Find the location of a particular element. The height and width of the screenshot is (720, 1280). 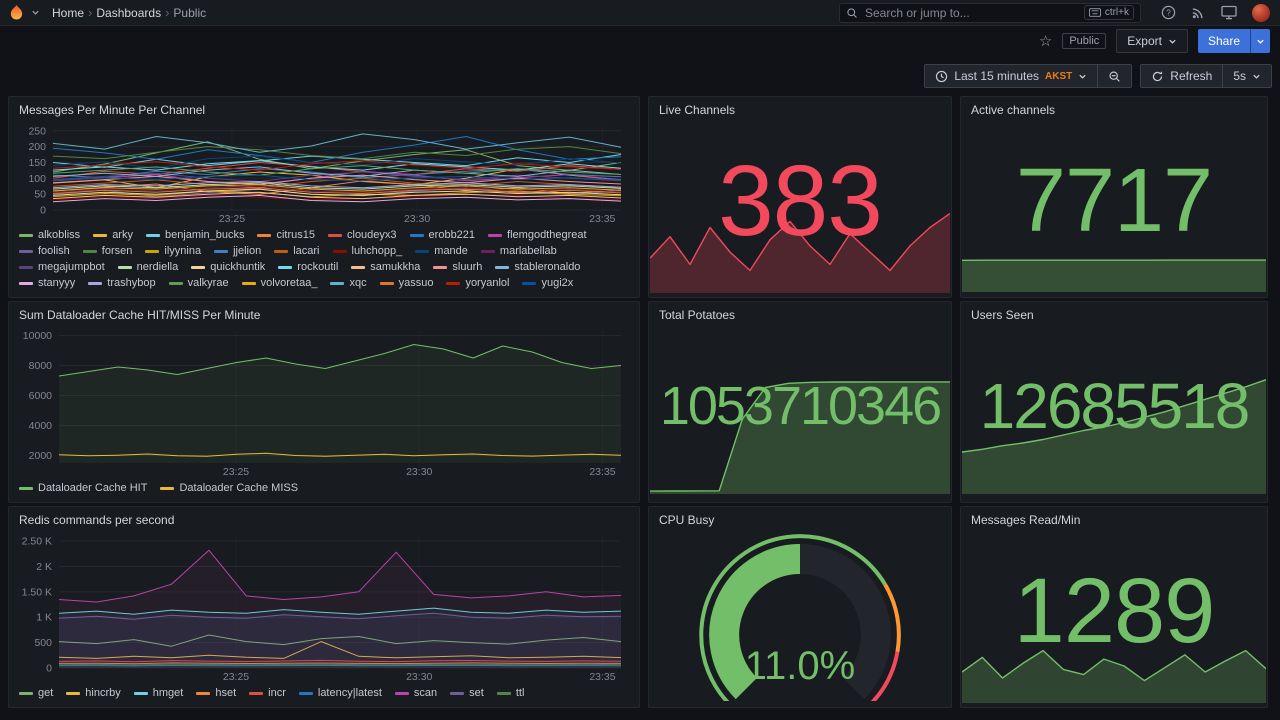

legend-item-lacari: lacari is located at coordinates (297, 251).